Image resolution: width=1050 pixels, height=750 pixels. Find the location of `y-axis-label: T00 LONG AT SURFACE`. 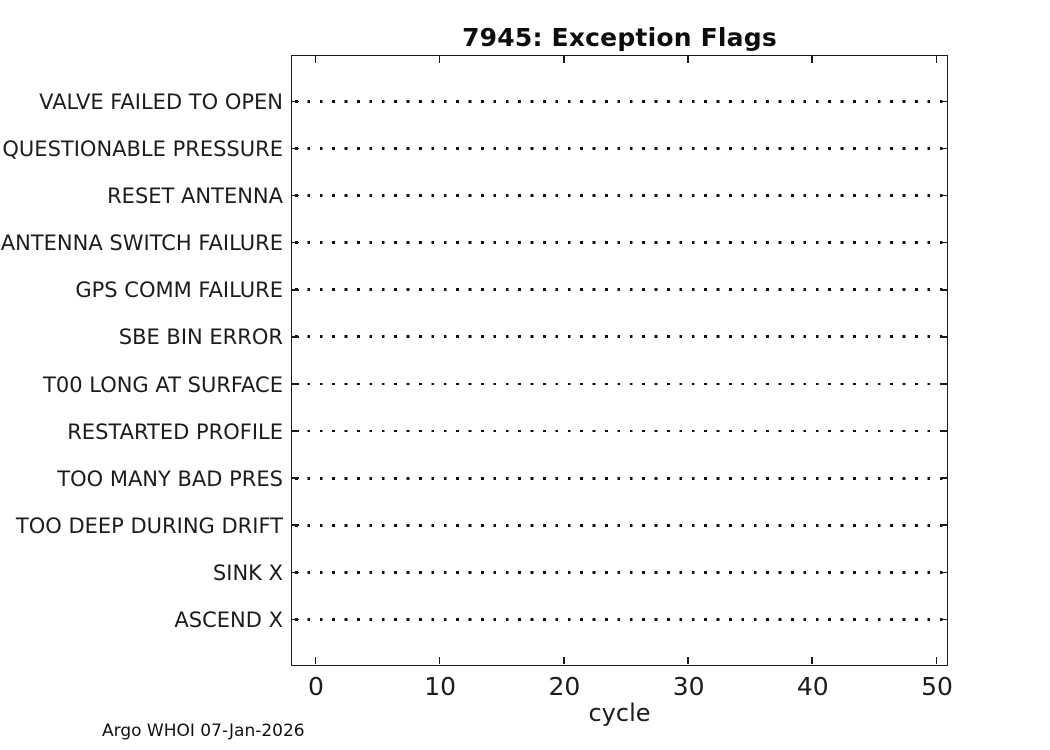

y-axis-label: T00 LONG AT SURFACE is located at coordinates (163, 384).